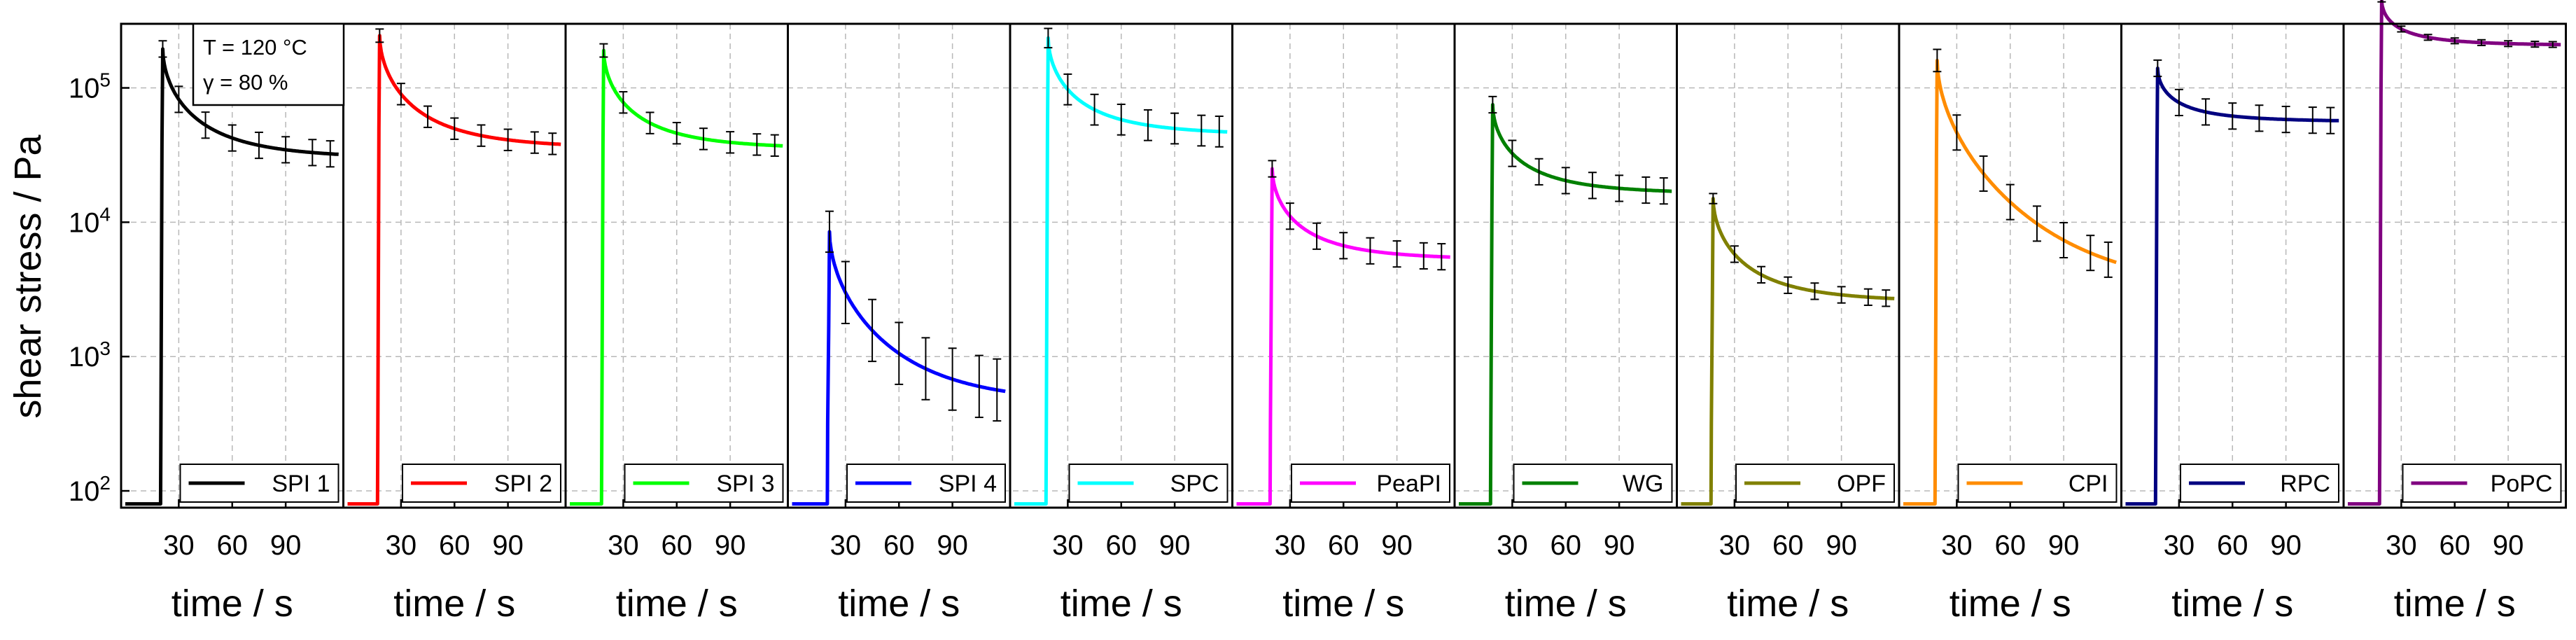 The width and height of the screenshot is (2576, 640). I want to click on panel-spc: 30 60 90 time / s SPC, so click(1121, 323).